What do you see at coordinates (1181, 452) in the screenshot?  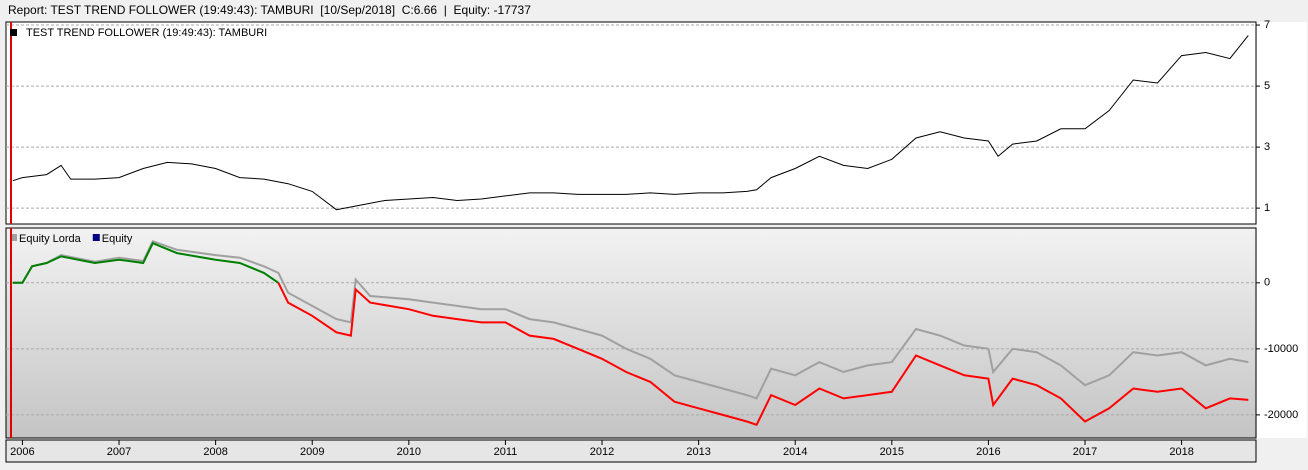 I see `x-tick-label: 2018` at bounding box center [1181, 452].